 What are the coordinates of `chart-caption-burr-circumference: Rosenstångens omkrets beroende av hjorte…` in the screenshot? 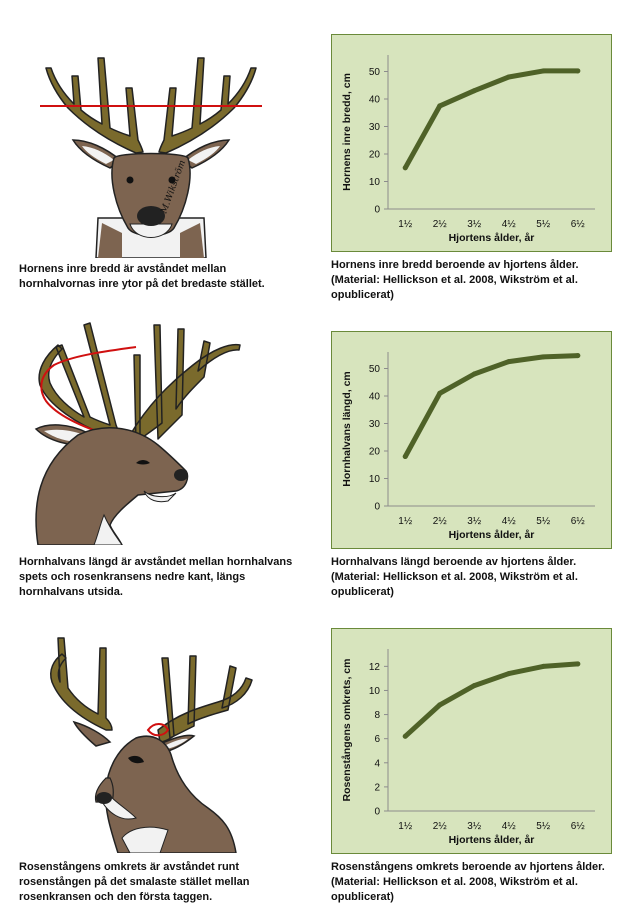 It's located at (468, 882).